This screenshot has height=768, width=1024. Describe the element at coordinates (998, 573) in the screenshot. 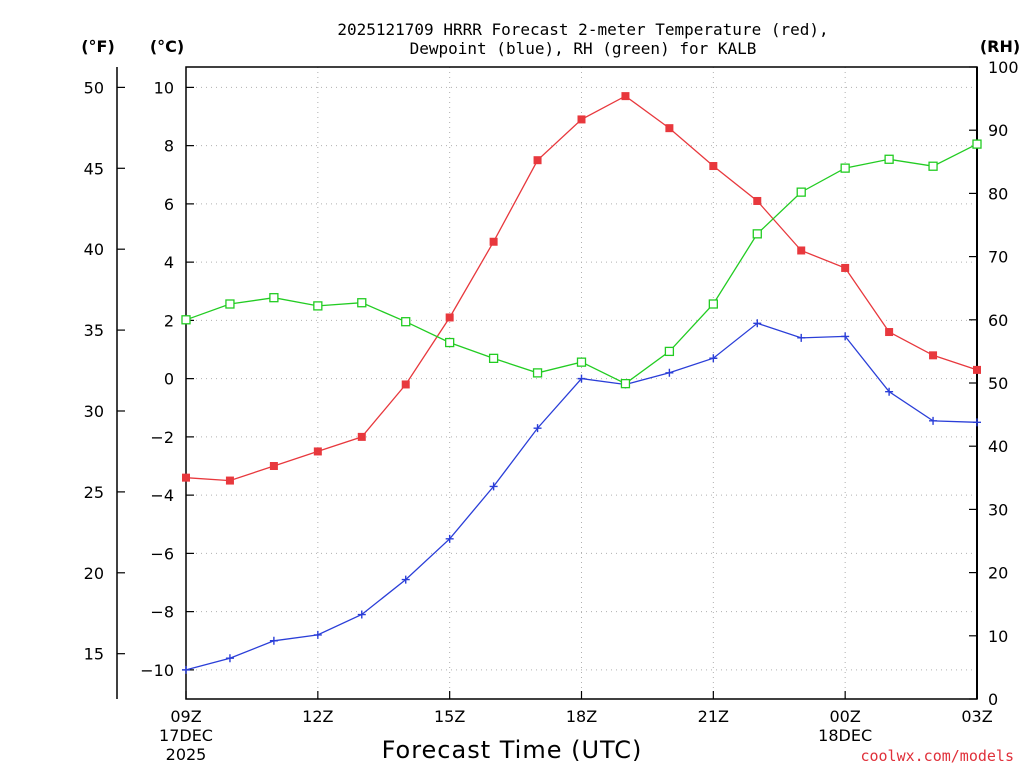

I see `rh-tick-label: 20` at that location.